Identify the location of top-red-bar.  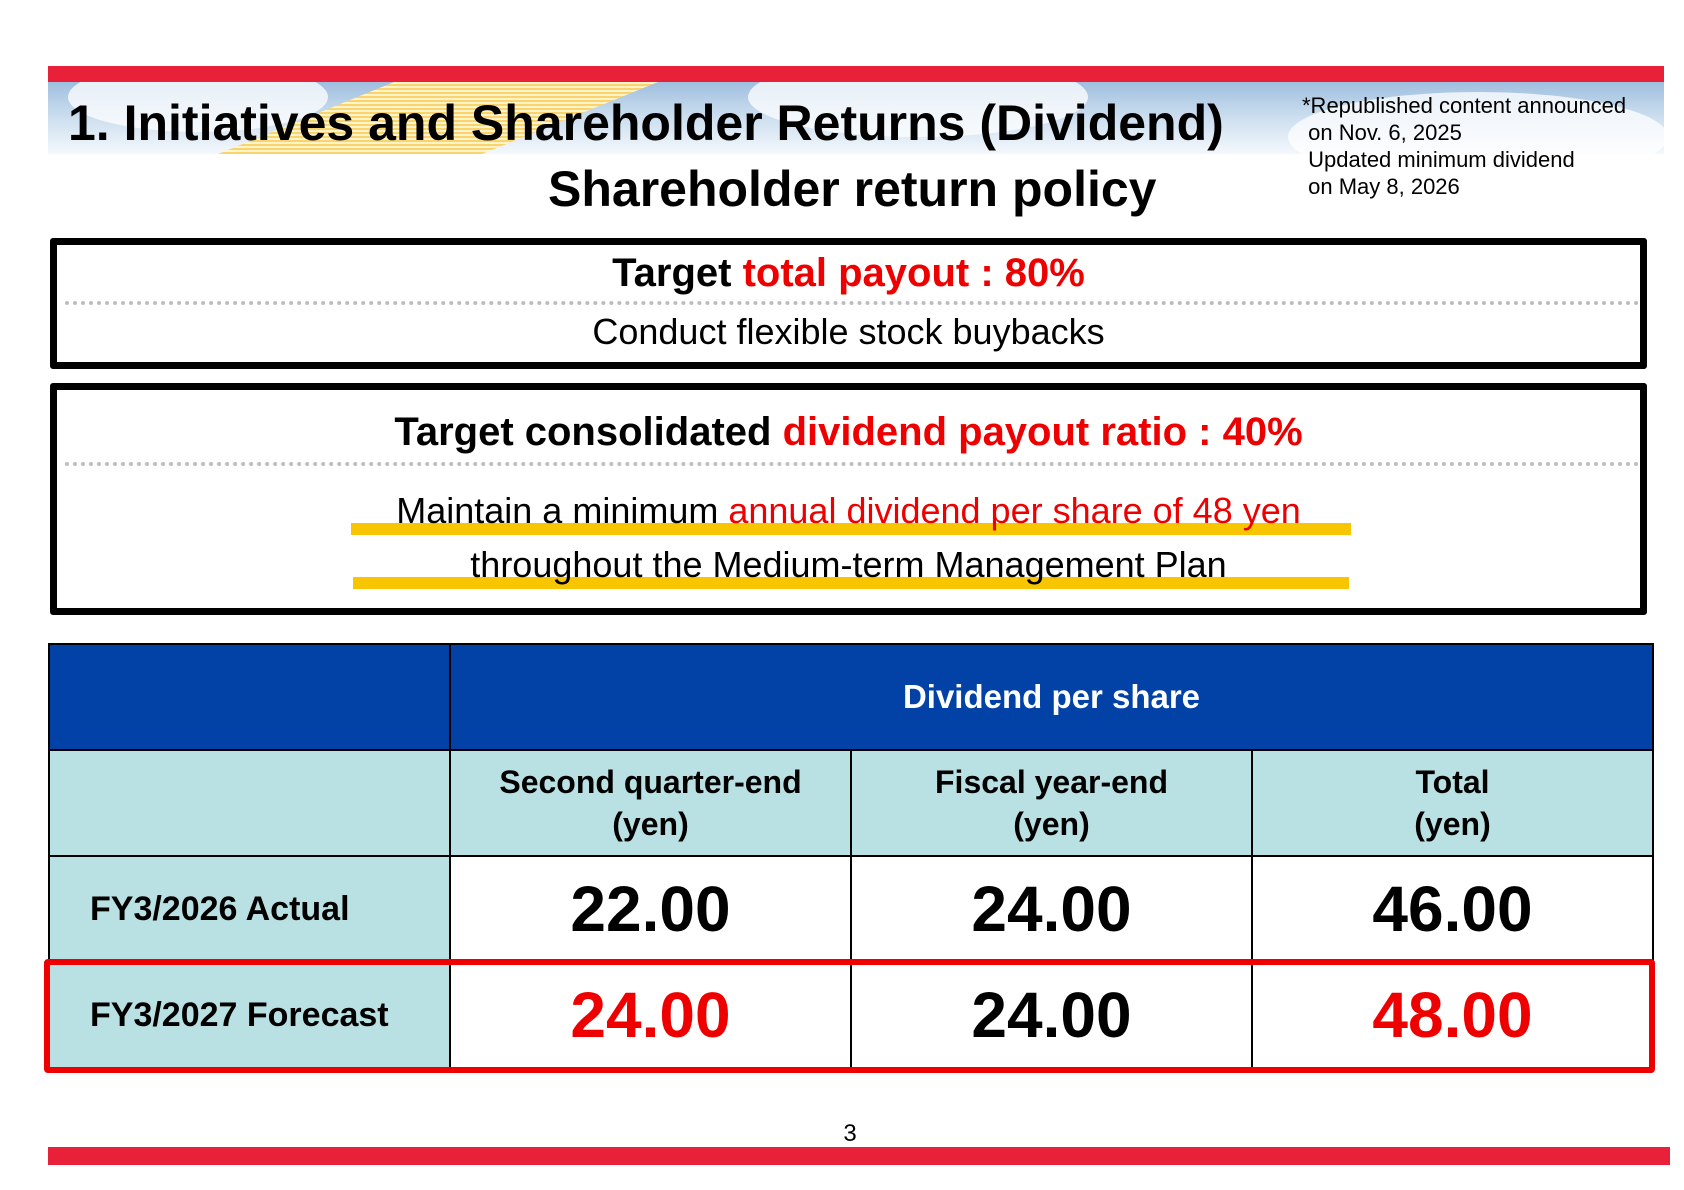
(856, 74).